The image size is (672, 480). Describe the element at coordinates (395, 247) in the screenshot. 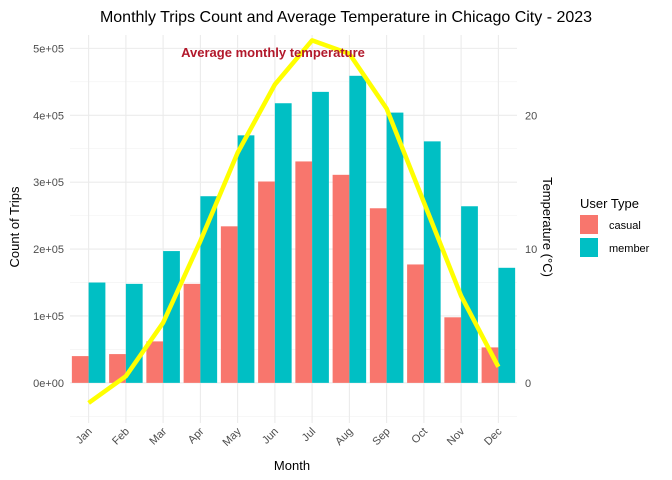

I see `bar-member-sep` at that location.